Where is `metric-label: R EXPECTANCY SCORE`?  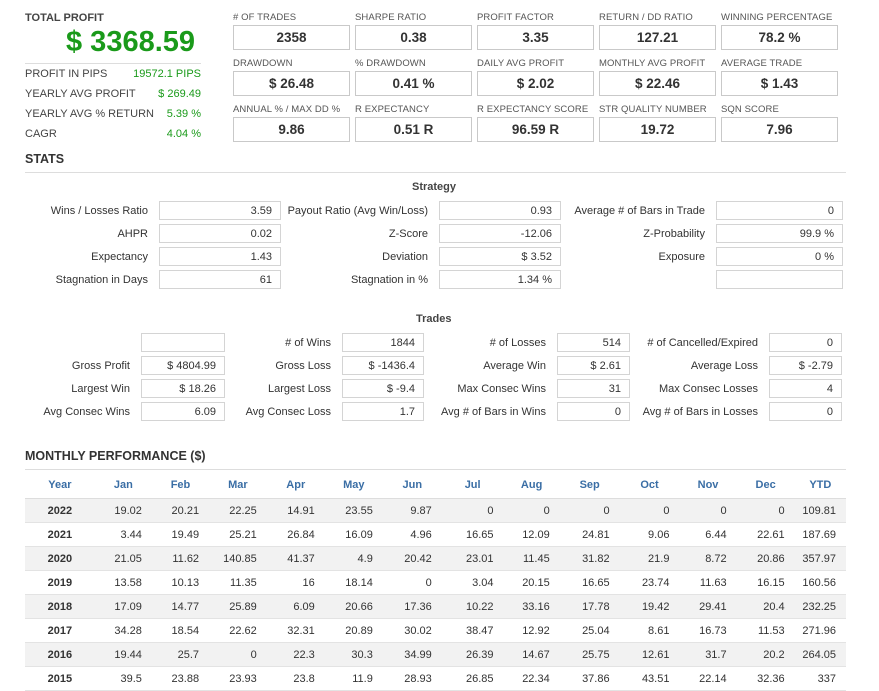 metric-label: R EXPECTANCY SCORE is located at coordinates (533, 109).